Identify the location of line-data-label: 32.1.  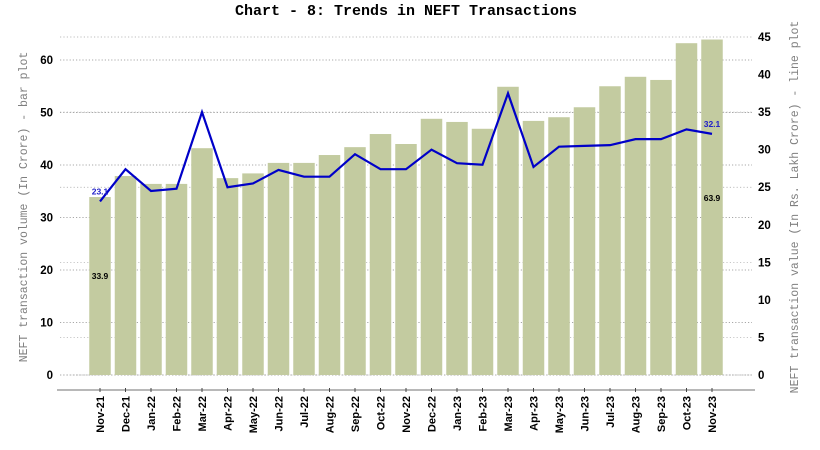
(712, 124).